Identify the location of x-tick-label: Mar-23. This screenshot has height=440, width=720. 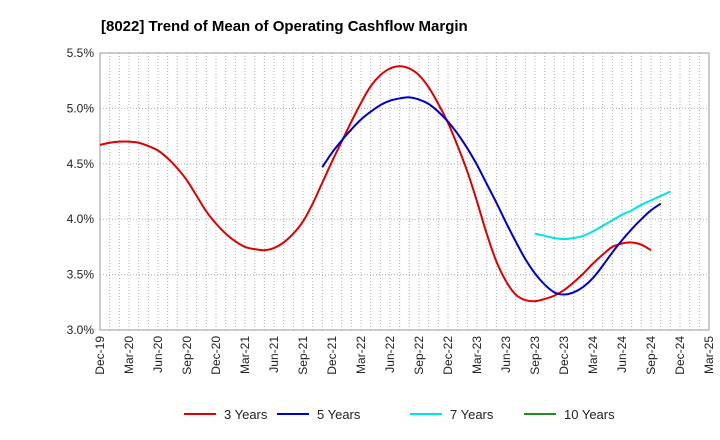
(477, 355).